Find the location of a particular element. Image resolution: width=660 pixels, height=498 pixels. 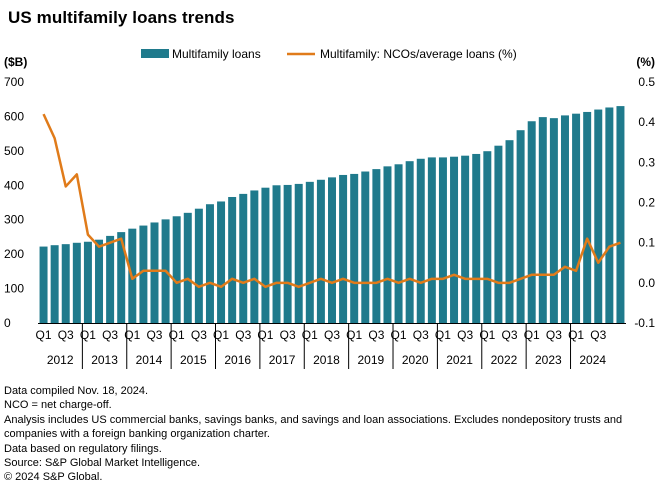

x-year-label: 2017 is located at coordinates (282, 360).